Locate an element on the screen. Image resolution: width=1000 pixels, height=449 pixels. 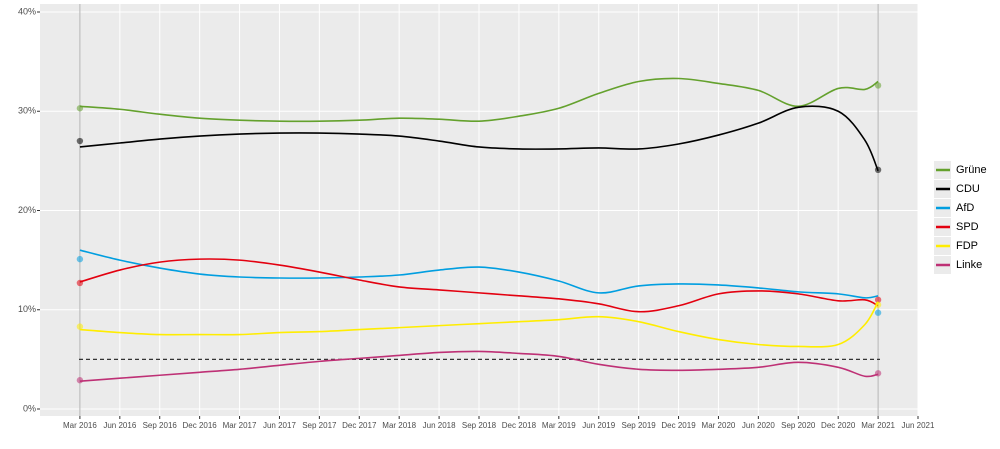
x-tick-label: Mar 2019 is located at coordinates (559, 425).